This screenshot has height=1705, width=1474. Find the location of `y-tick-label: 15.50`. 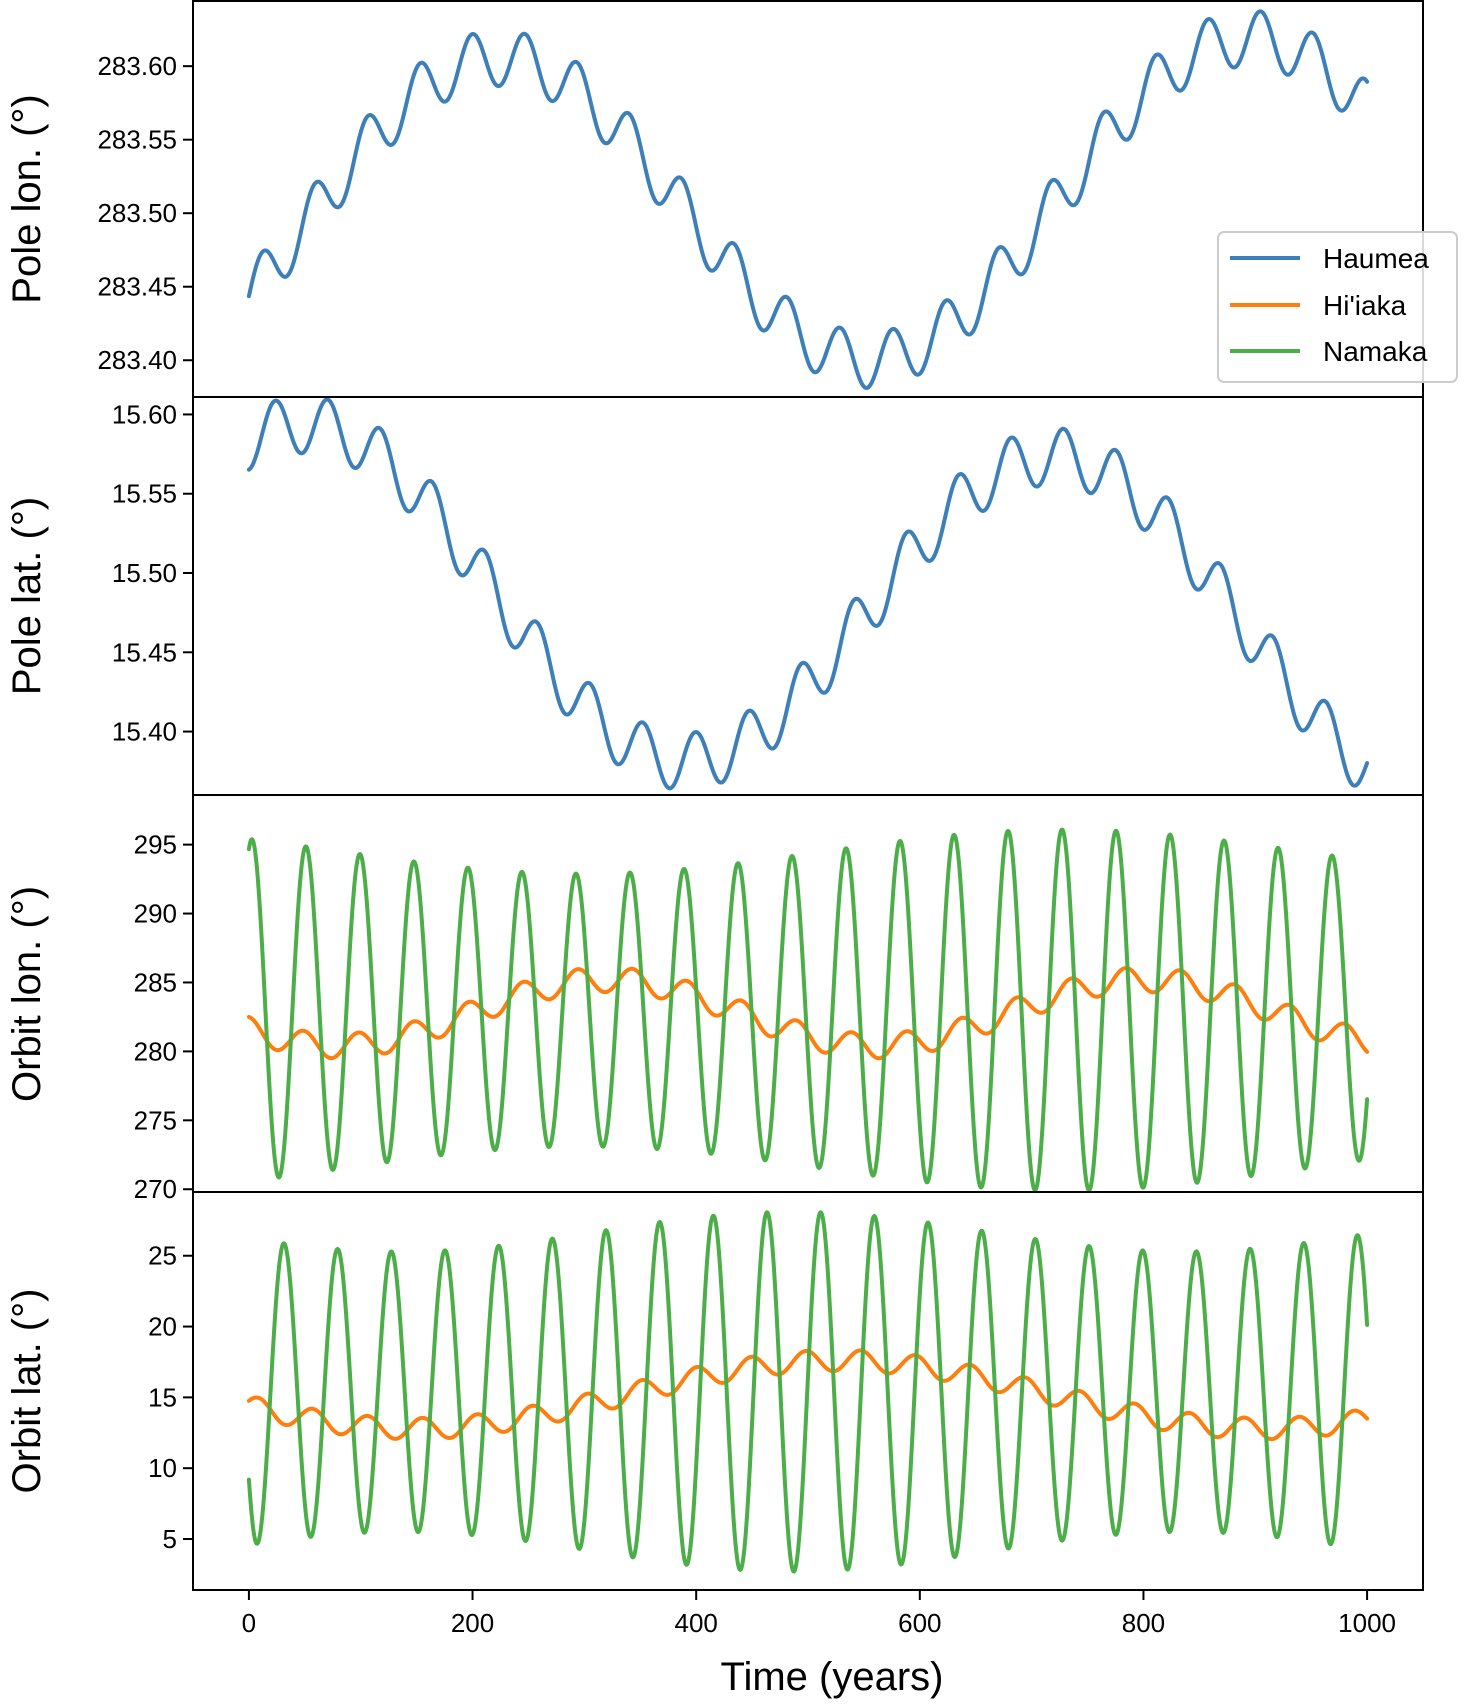

y-tick-label: 15.50 is located at coordinates (144, 573).